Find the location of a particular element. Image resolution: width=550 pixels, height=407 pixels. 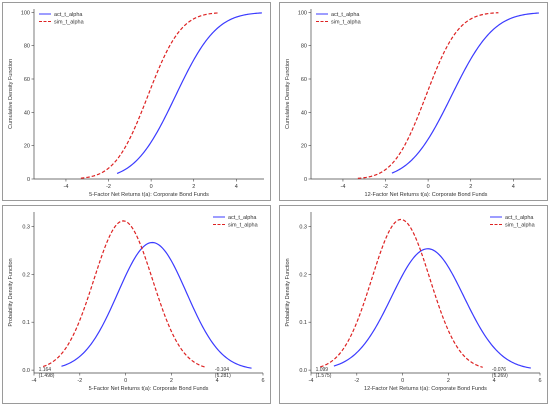

stat-annotation: (1.269) is located at coordinates (500, 376).